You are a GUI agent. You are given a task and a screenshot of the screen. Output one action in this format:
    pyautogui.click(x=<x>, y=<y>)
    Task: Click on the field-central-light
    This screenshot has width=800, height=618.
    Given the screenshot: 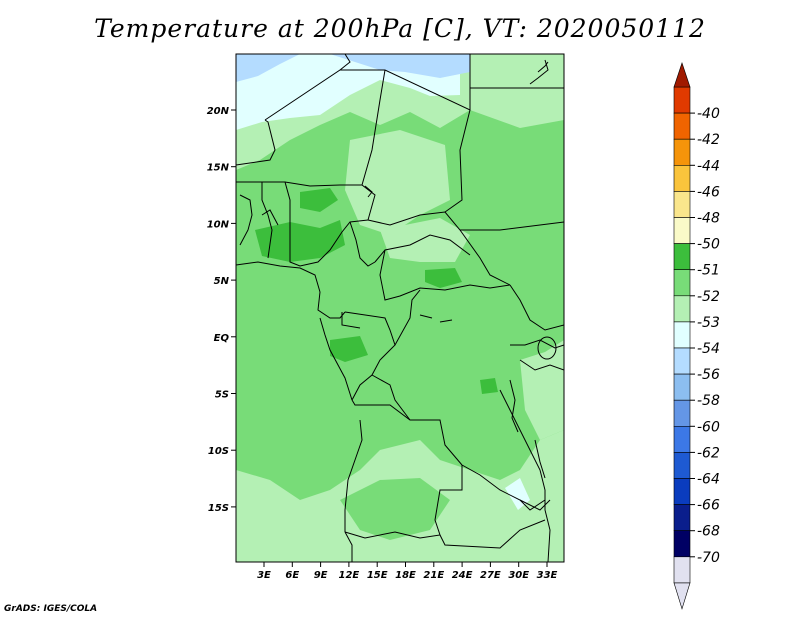 What is the action you would take?
    pyautogui.click(x=425, y=240)
    